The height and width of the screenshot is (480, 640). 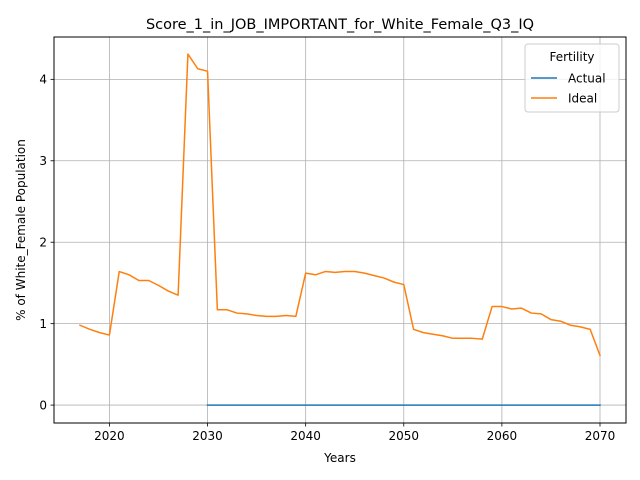 What do you see at coordinates (43, 324) in the screenshot?
I see `y-tick-label: 1` at bounding box center [43, 324].